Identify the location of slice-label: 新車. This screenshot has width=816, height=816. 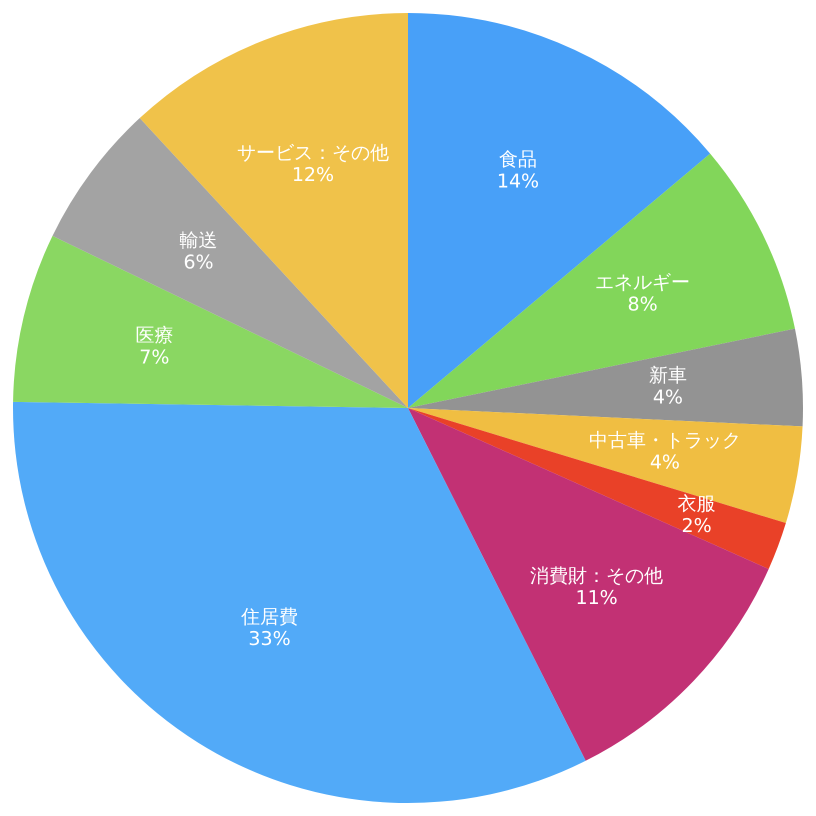
(667, 375).